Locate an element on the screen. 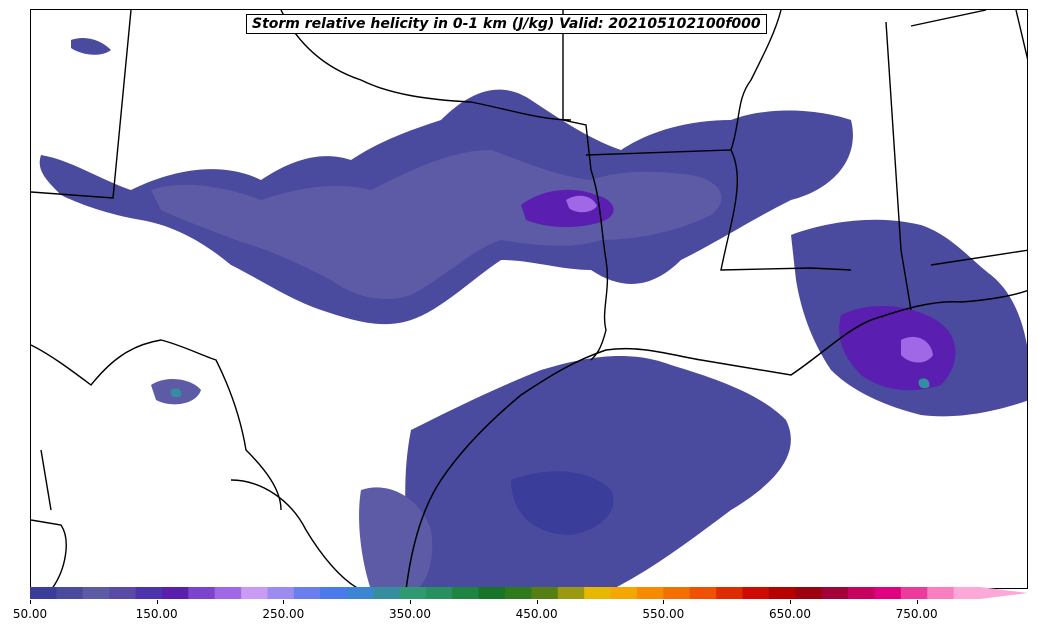 This screenshot has height=633, width=1037. colorbar-tick-label: 350.00 is located at coordinates (410, 614).